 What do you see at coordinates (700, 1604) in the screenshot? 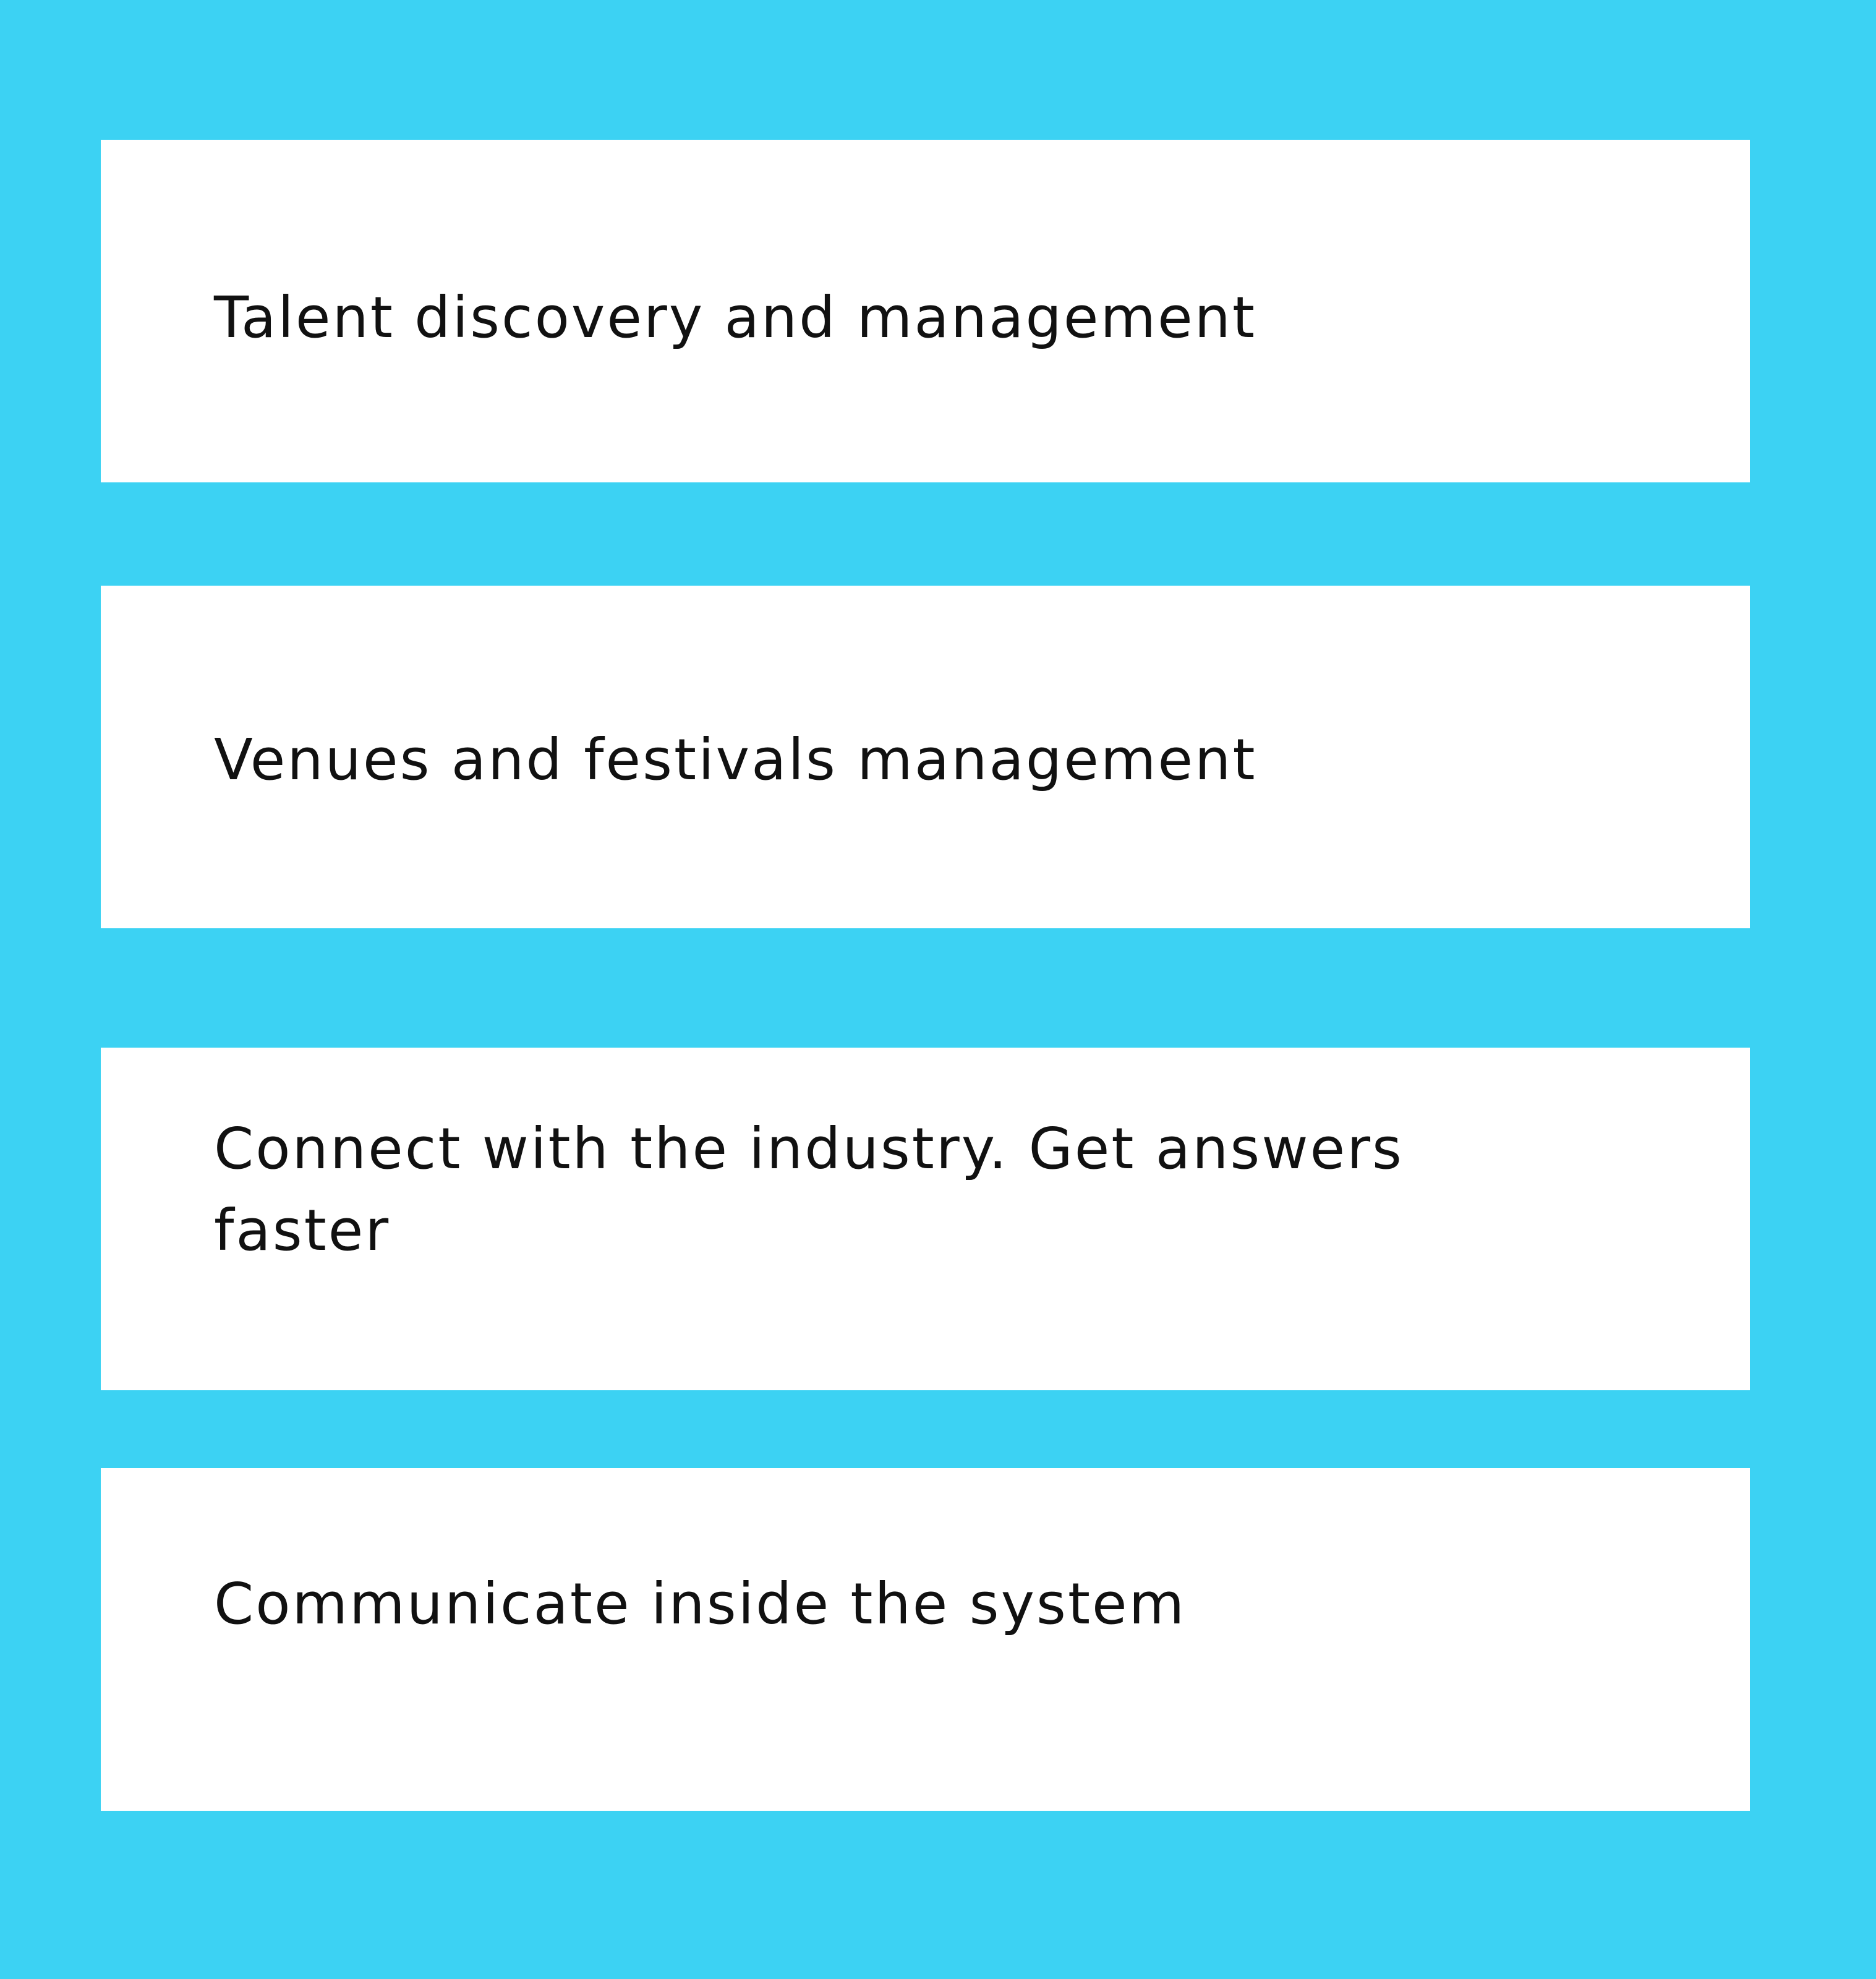
I see `feature-label-communicate: Communicate inside the system` at bounding box center [700, 1604].